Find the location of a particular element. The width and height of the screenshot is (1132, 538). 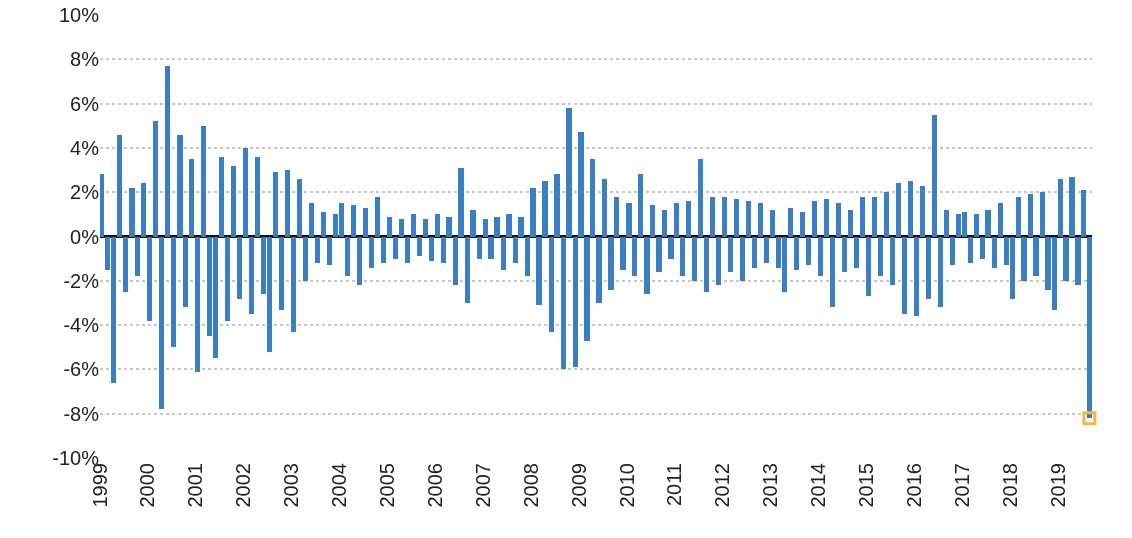

x-tick-label: 2004 is located at coordinates (339, 485).